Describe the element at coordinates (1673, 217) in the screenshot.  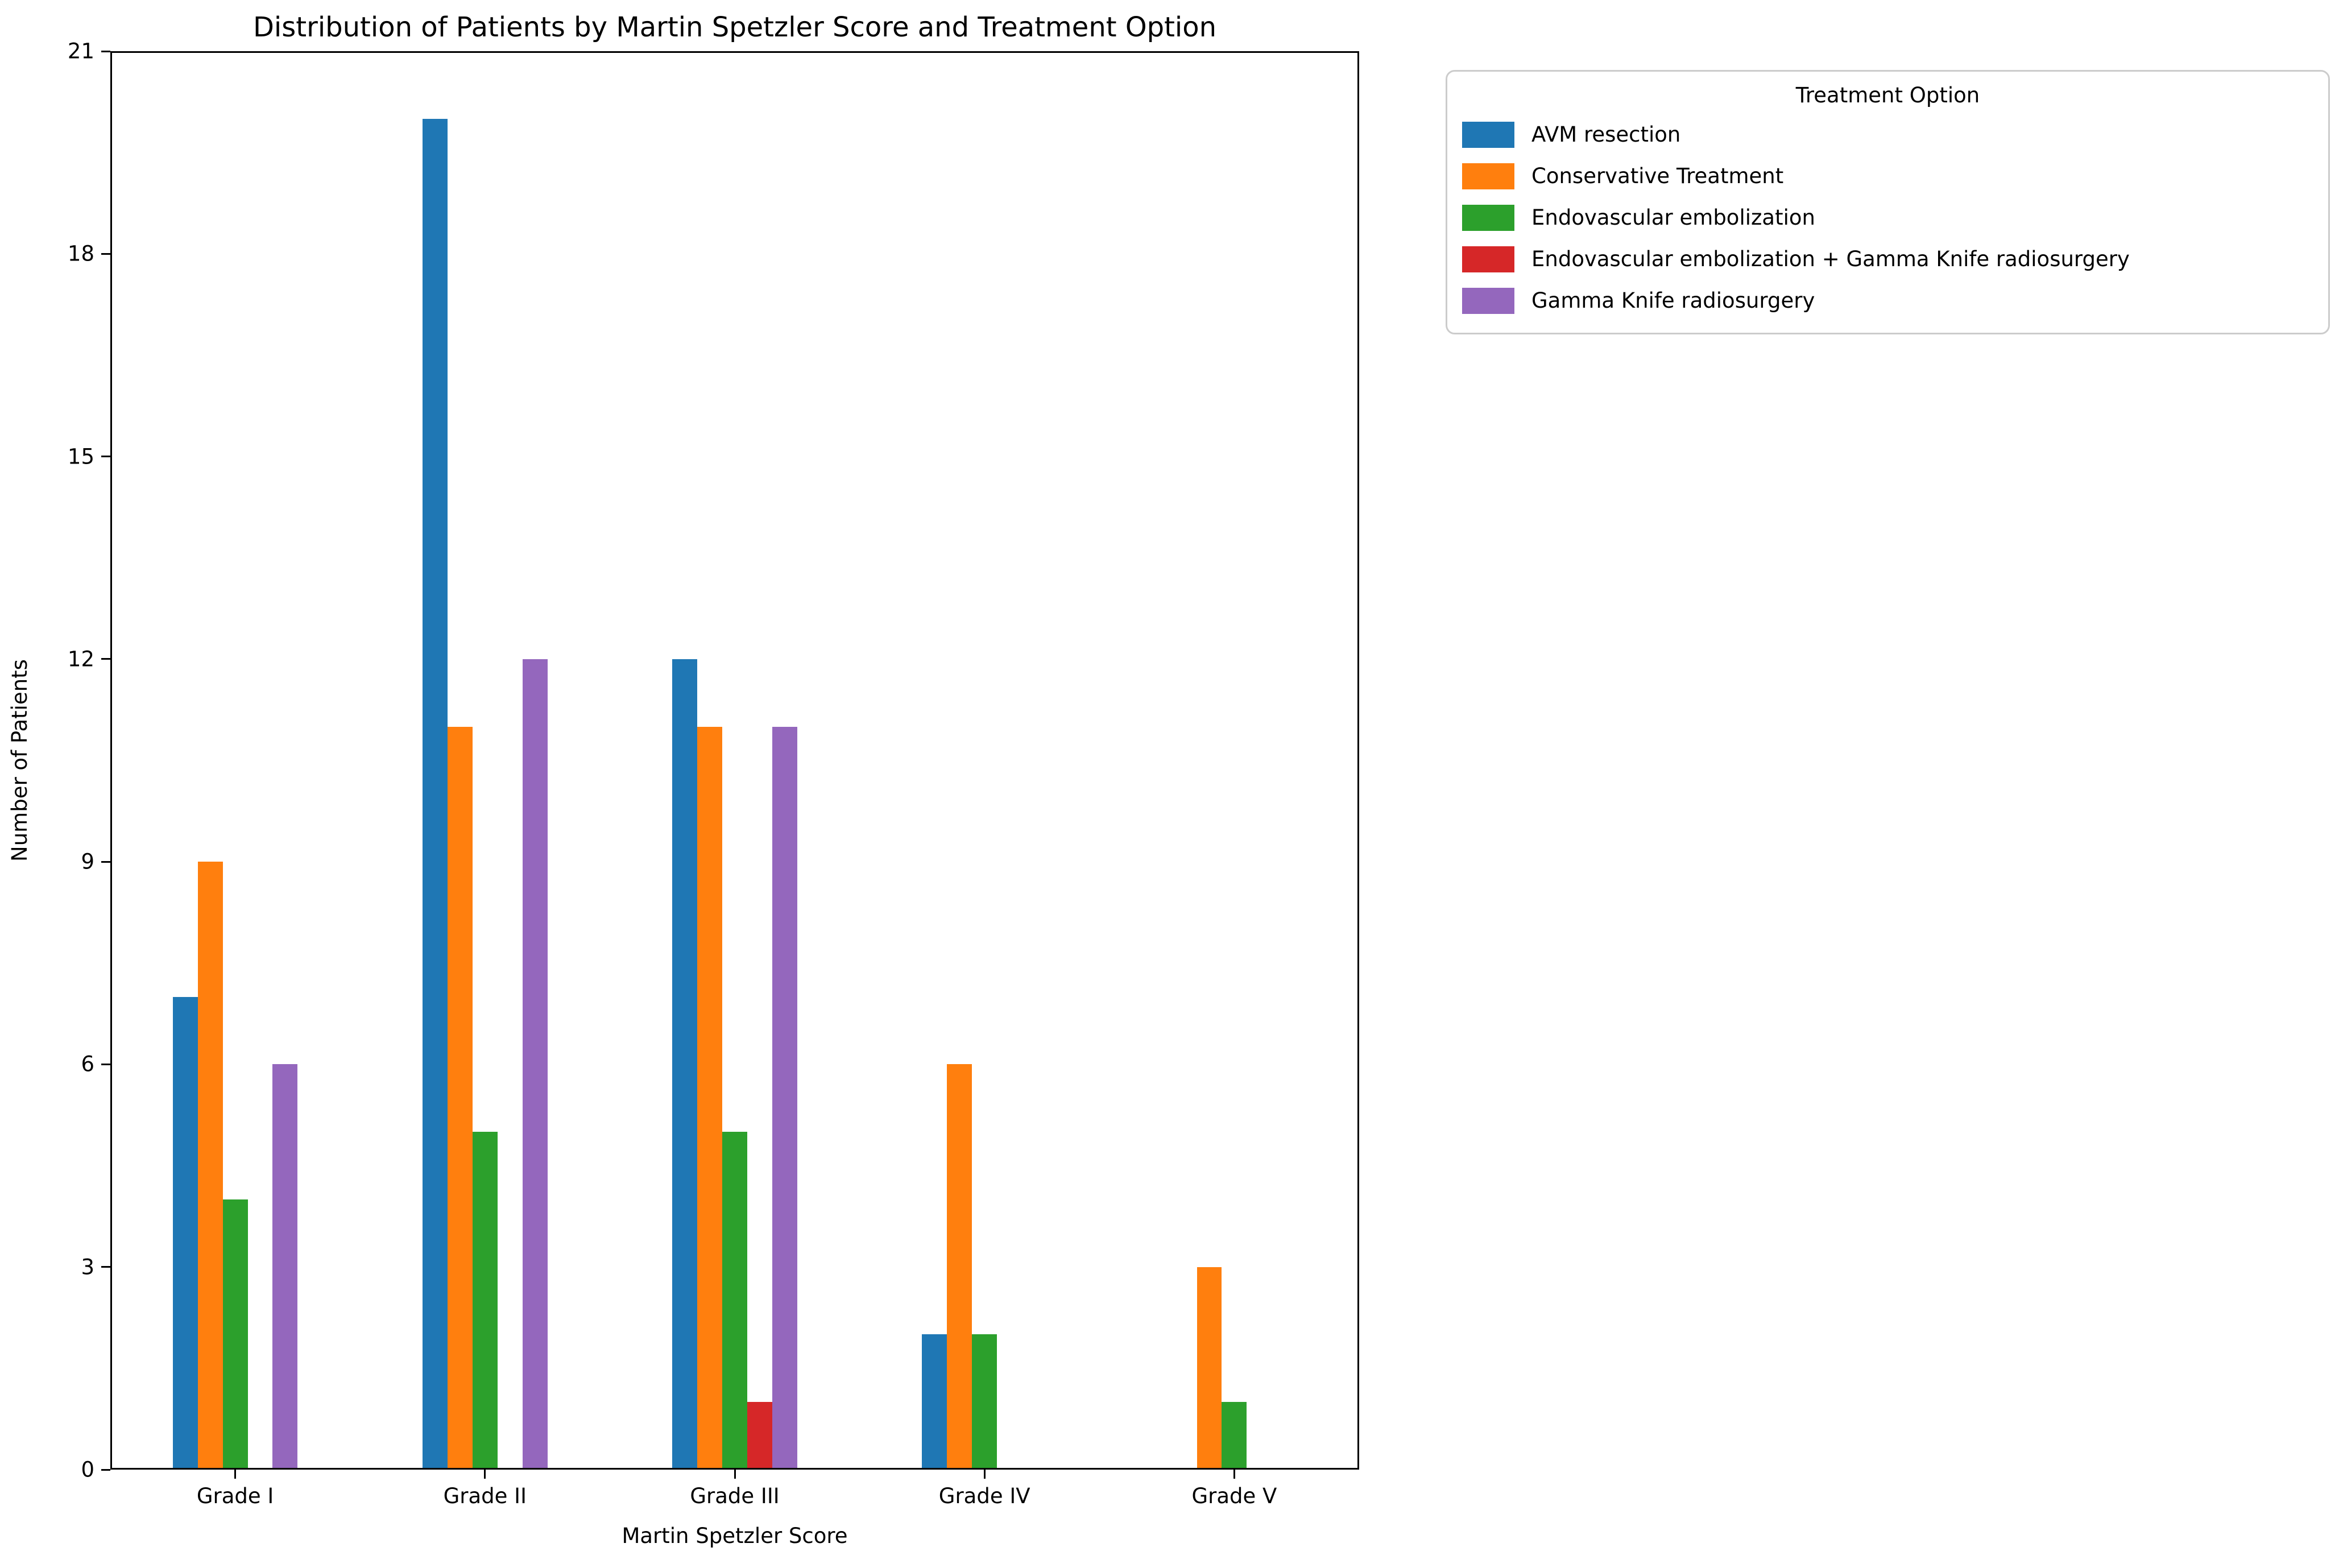
I see `legend-item-label: Endovascular embolization` at that location.